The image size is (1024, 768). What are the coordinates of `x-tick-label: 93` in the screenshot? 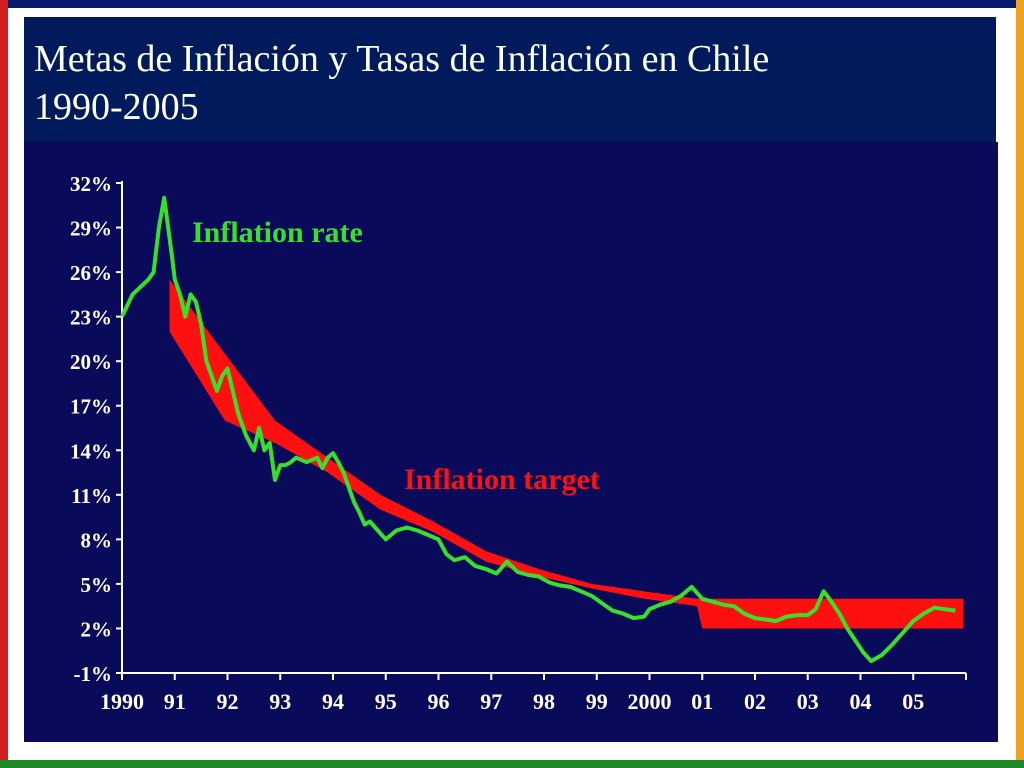 It's located at (280, 701).